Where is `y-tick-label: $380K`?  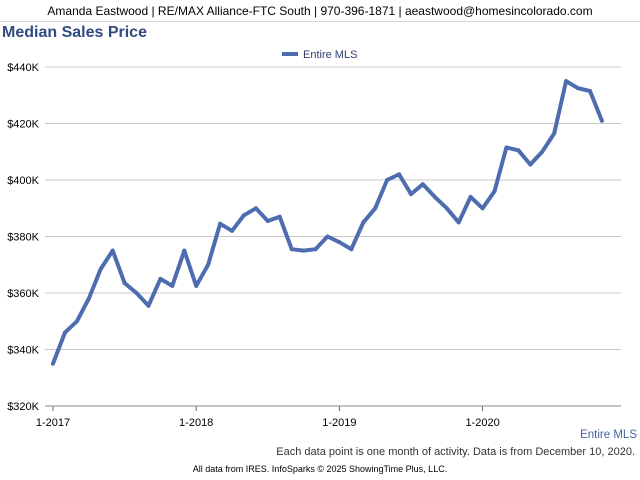 y-tick-label: $380K is located at coordinates (23, 238).